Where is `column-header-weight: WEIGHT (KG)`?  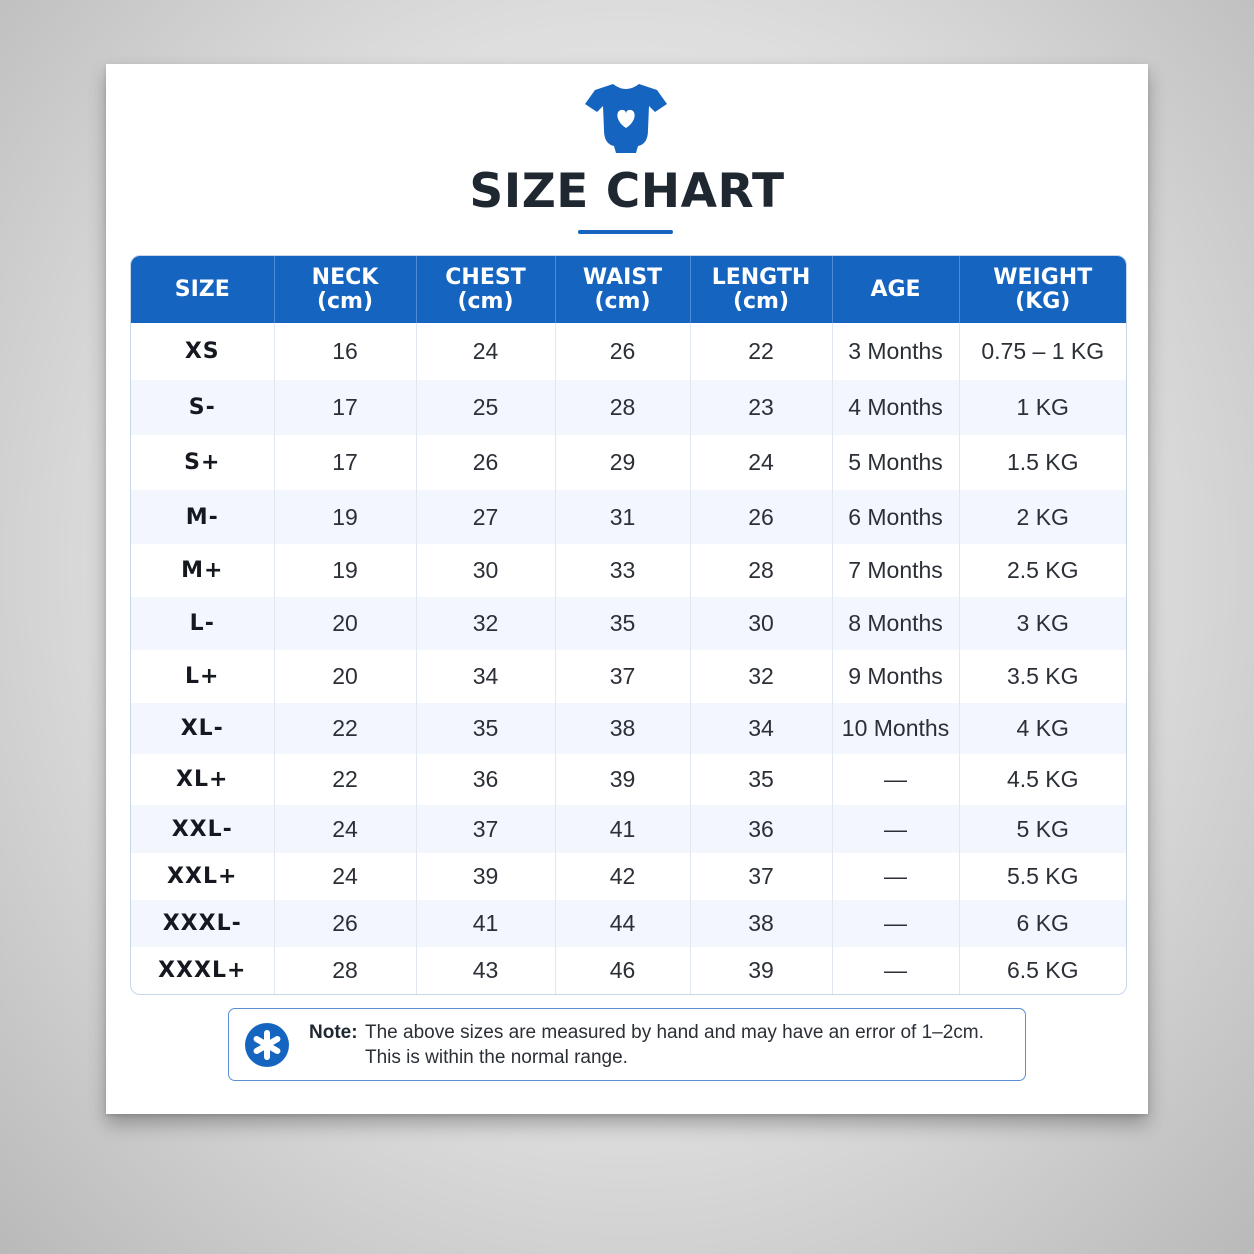
column-header-weight: WEIGHT (KG) is located at coordinates (1042, 289).